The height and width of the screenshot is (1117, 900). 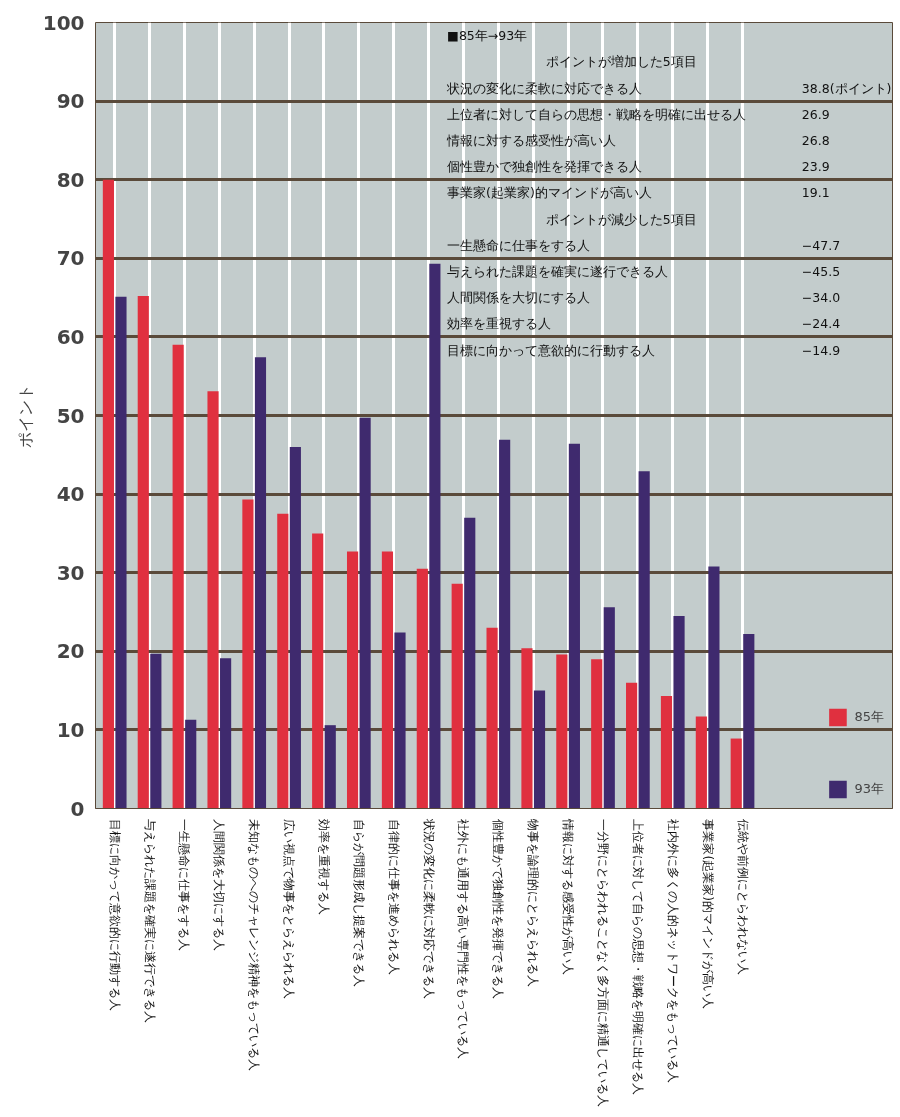 I want to click on x-tick-label: 上位者に対して自らの思想・戦略を明確に出せる人, so click(x=637, y=957).